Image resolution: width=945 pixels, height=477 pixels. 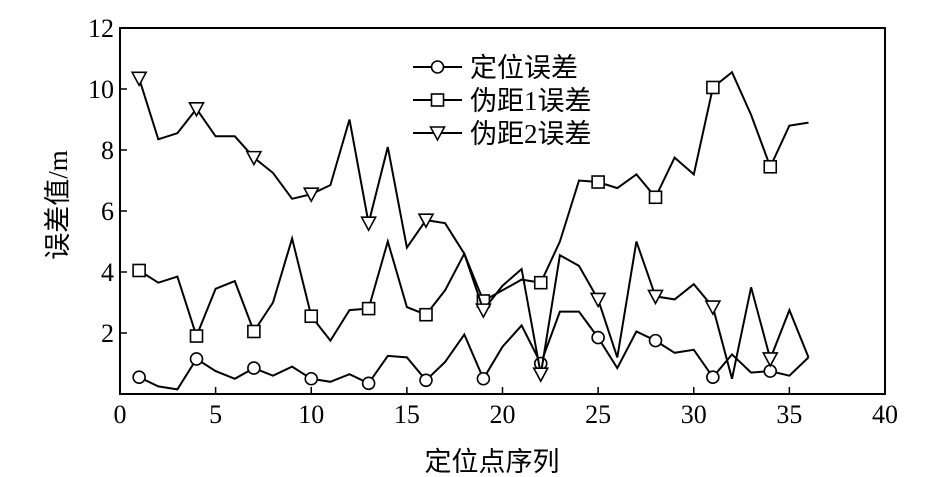 I want to click on y-axis-label: 误差值/m, so click(x=58, y=205).